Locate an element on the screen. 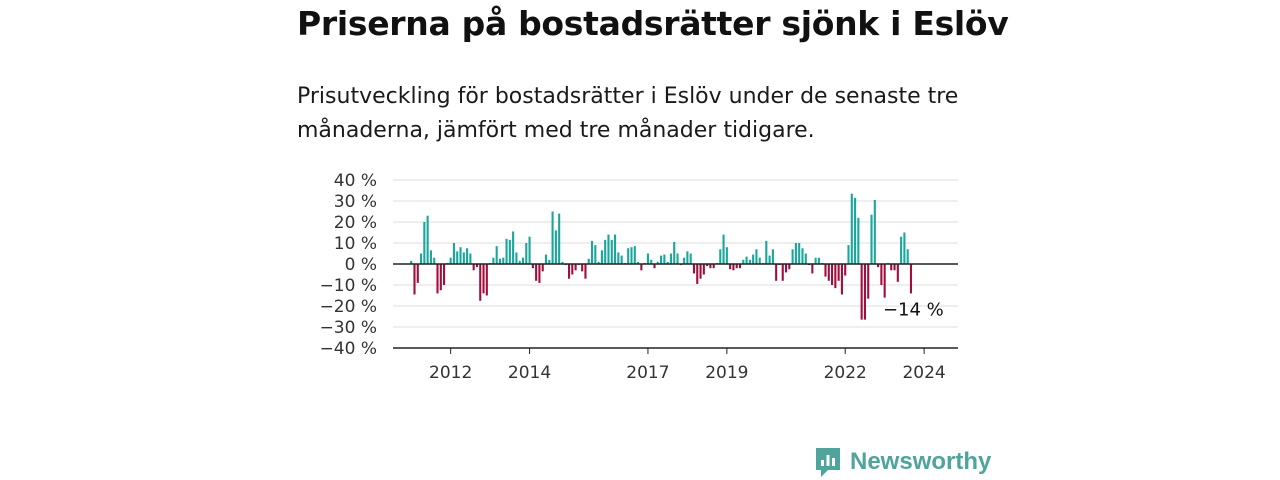  y-tick-label: 10 % is located at coordinates (355, 244).